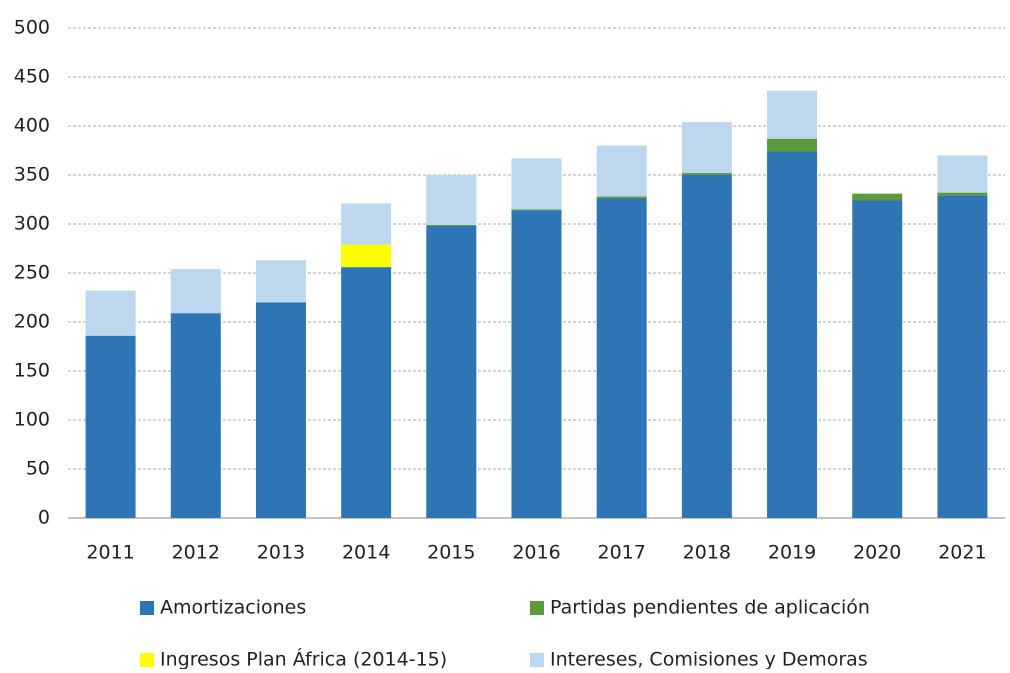 The width and height of the screenshot is (1010, 673). What do you see at coordinates (792, 553) in the screenshot?
I see `x-tick-label: 2019` at bounding box center [792, 553].